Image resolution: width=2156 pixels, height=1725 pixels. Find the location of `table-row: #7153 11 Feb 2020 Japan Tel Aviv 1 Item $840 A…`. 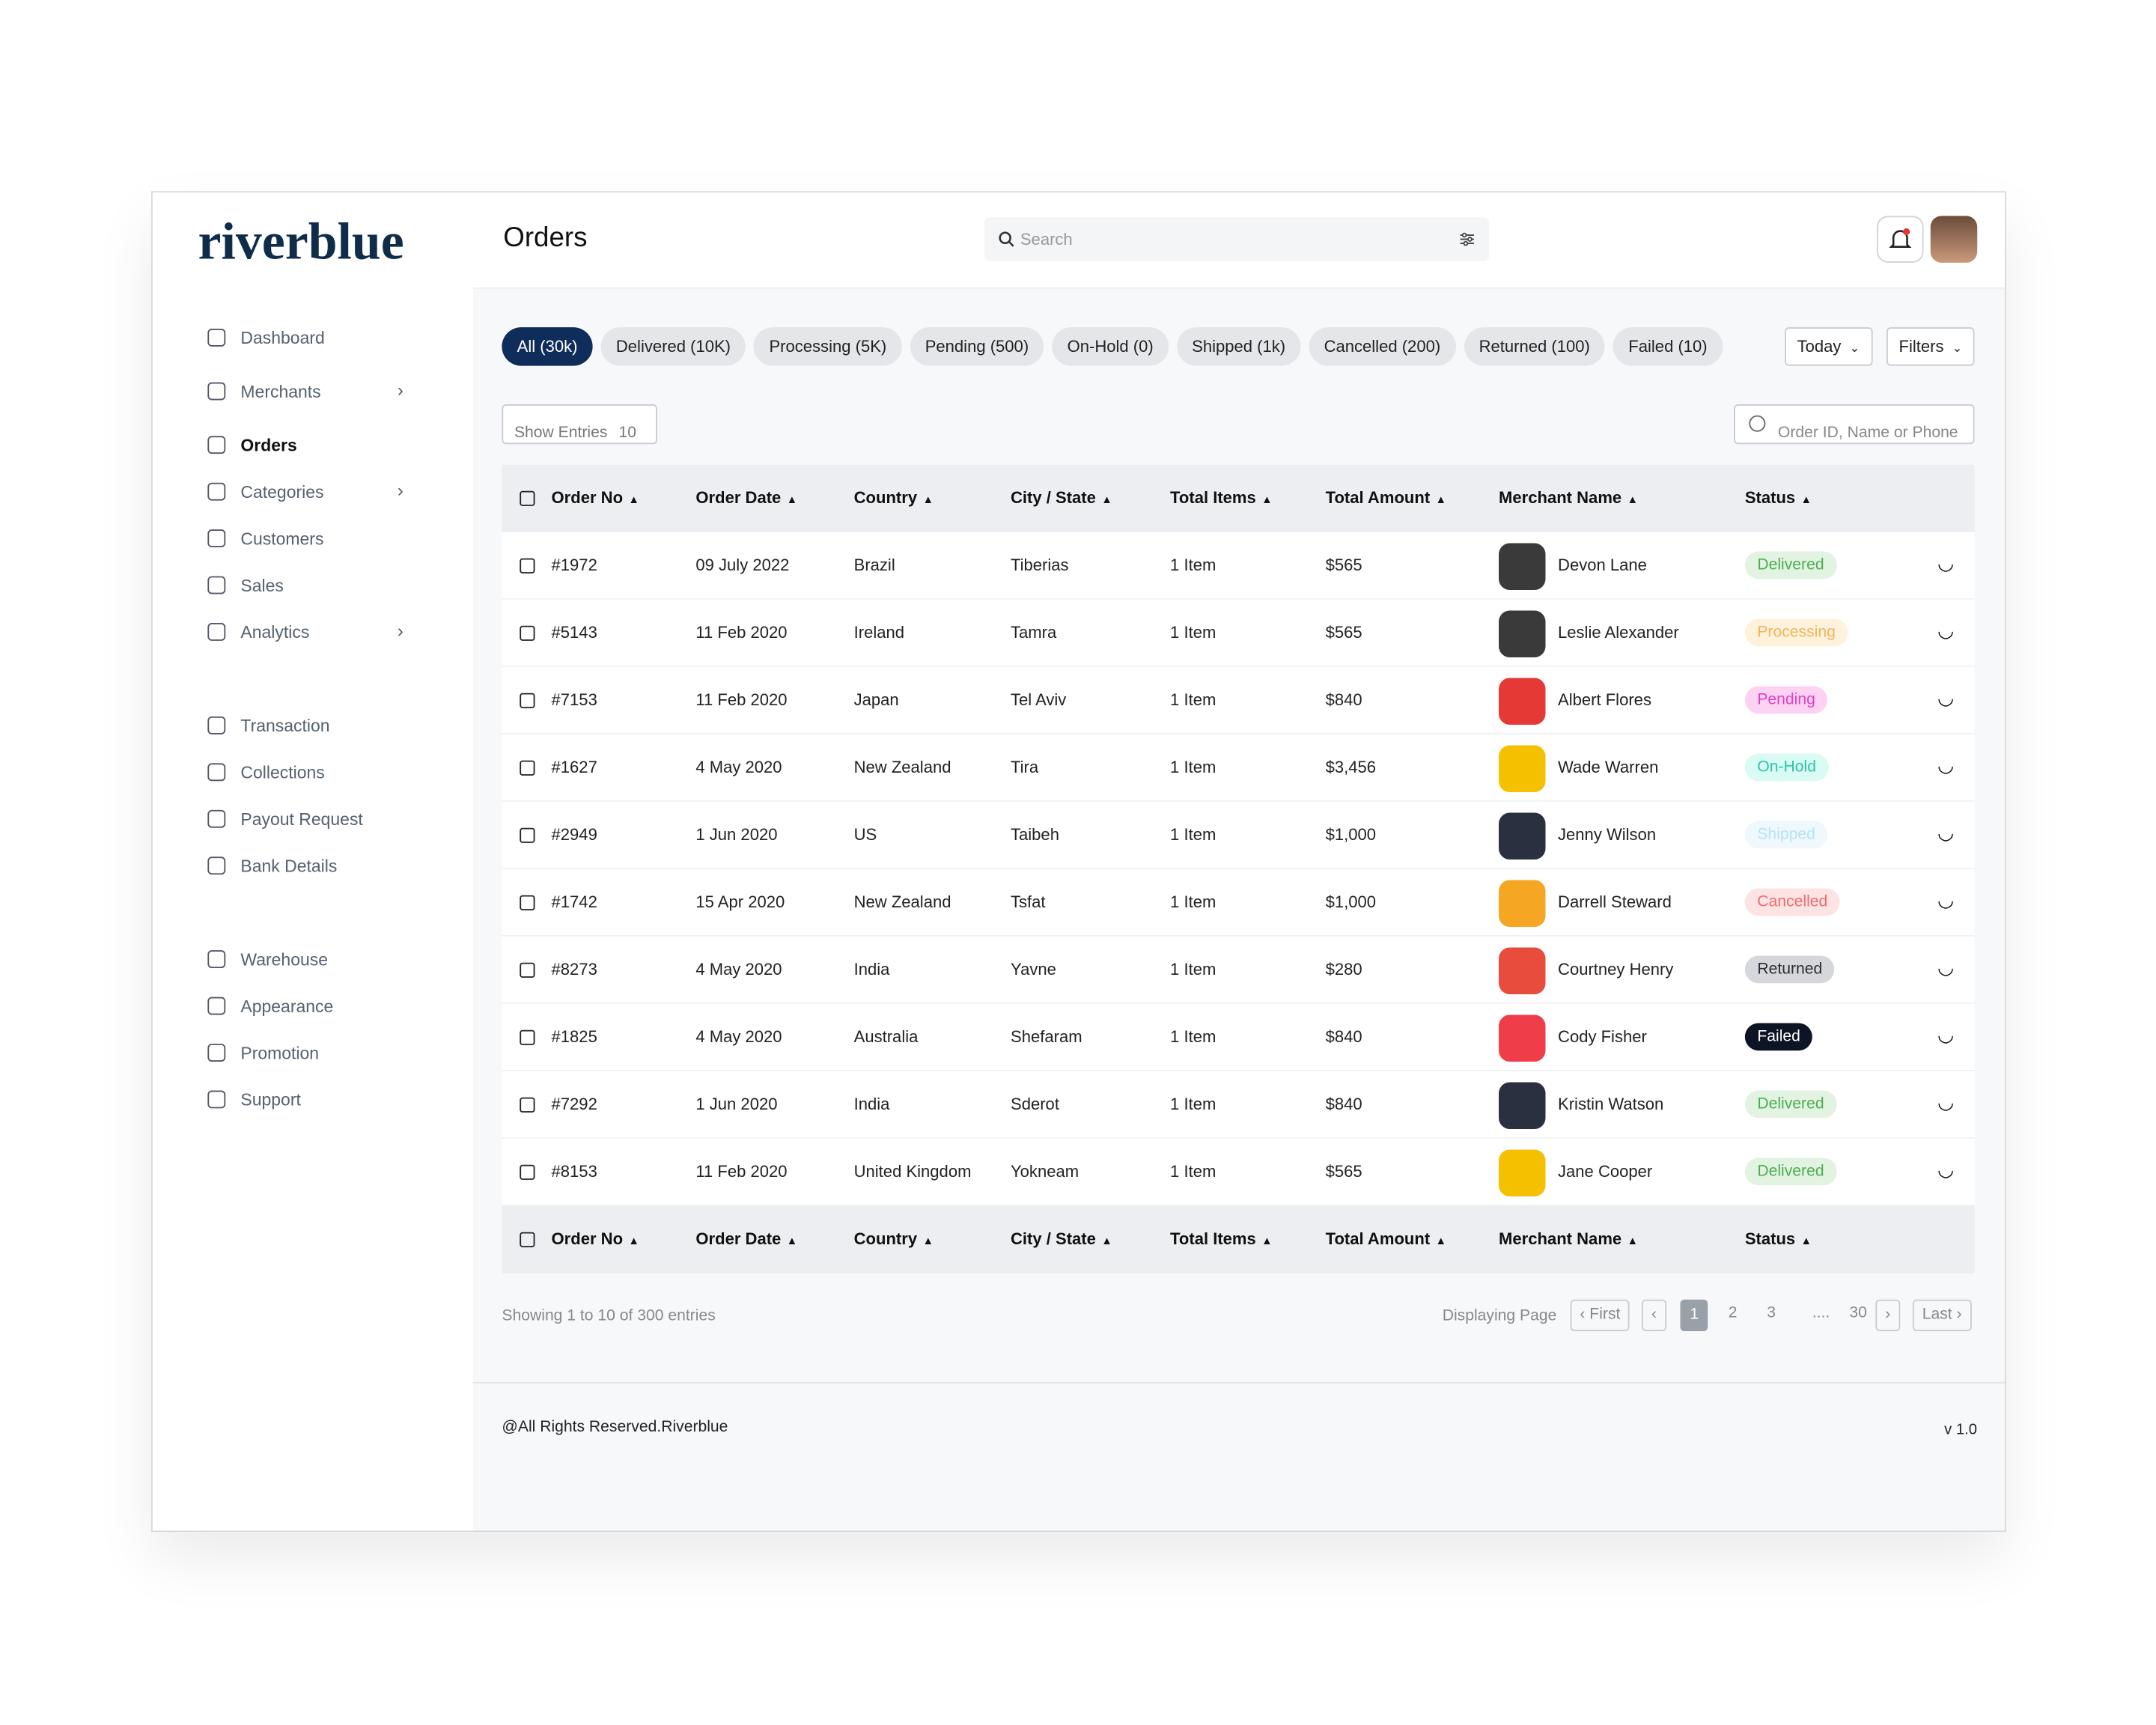

table-row: #7153 11 Feb 2020 Japan Tel Aviv 1 Item $840 A… is located at coordinates (1238, 700).